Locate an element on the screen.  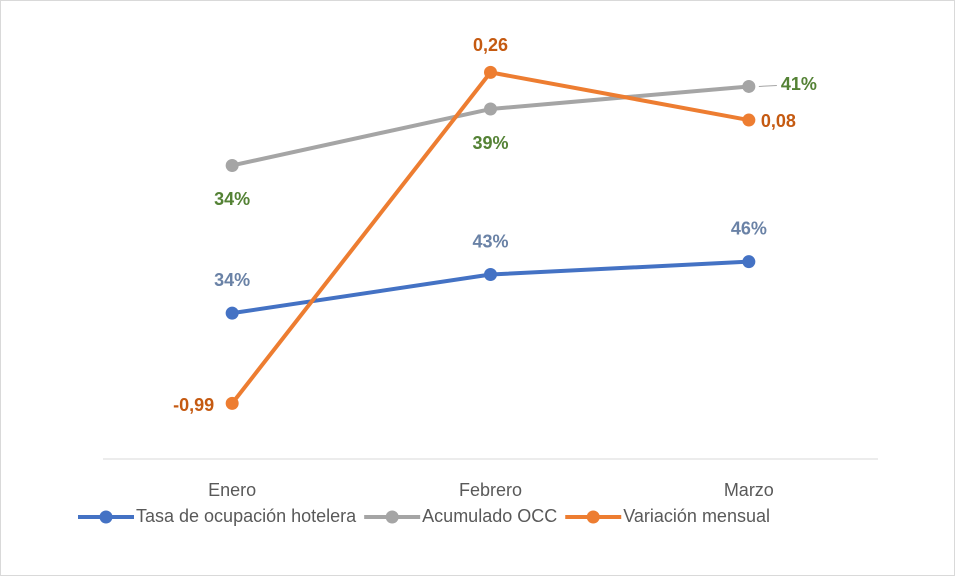
legend-label: Variación mensual is located at coordinates (696, 516).